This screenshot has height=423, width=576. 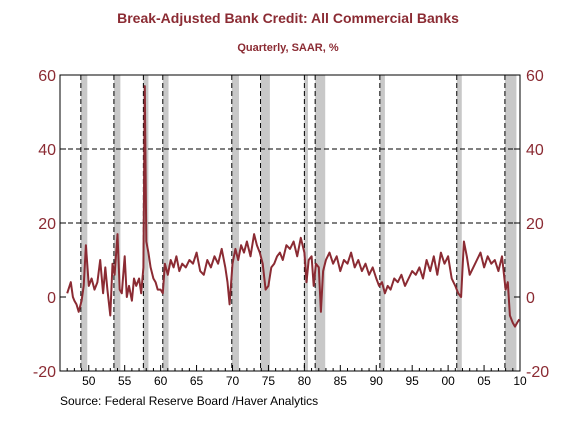 I want to click on y-tick-label-left-20: 20, so click(x=47, y=224).